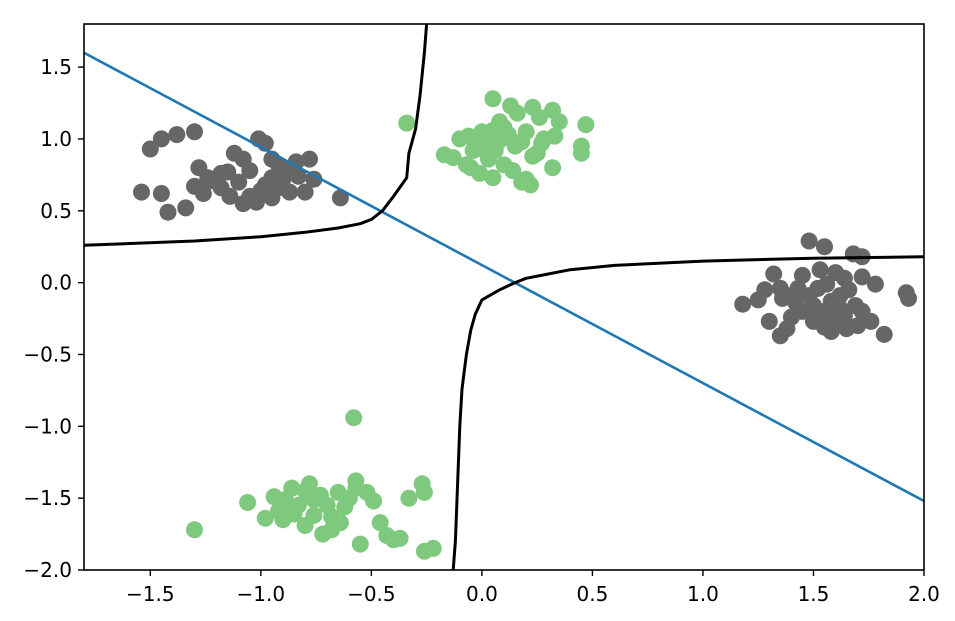  What do you see at coordinates (533, 588) in the screenshot?
I see `x-axis: −1.5 −1.0 −0.5 0.0 0.5 1.0 1.5 2.0` at bounding box center [533, 588].